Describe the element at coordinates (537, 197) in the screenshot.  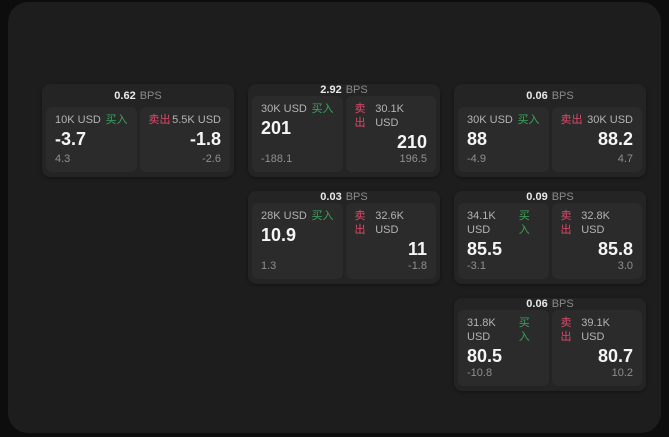
I see `bps-value: 0.09` at that location.